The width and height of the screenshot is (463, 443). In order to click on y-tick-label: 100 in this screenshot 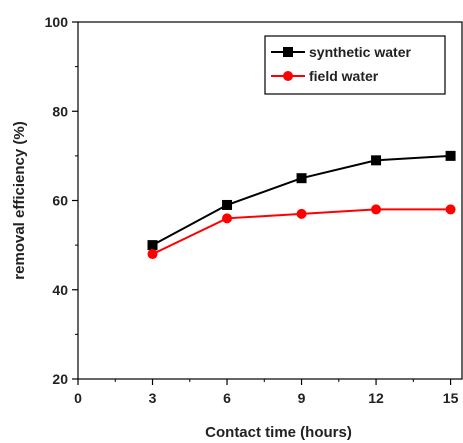, I will do `click(57, 22)`.